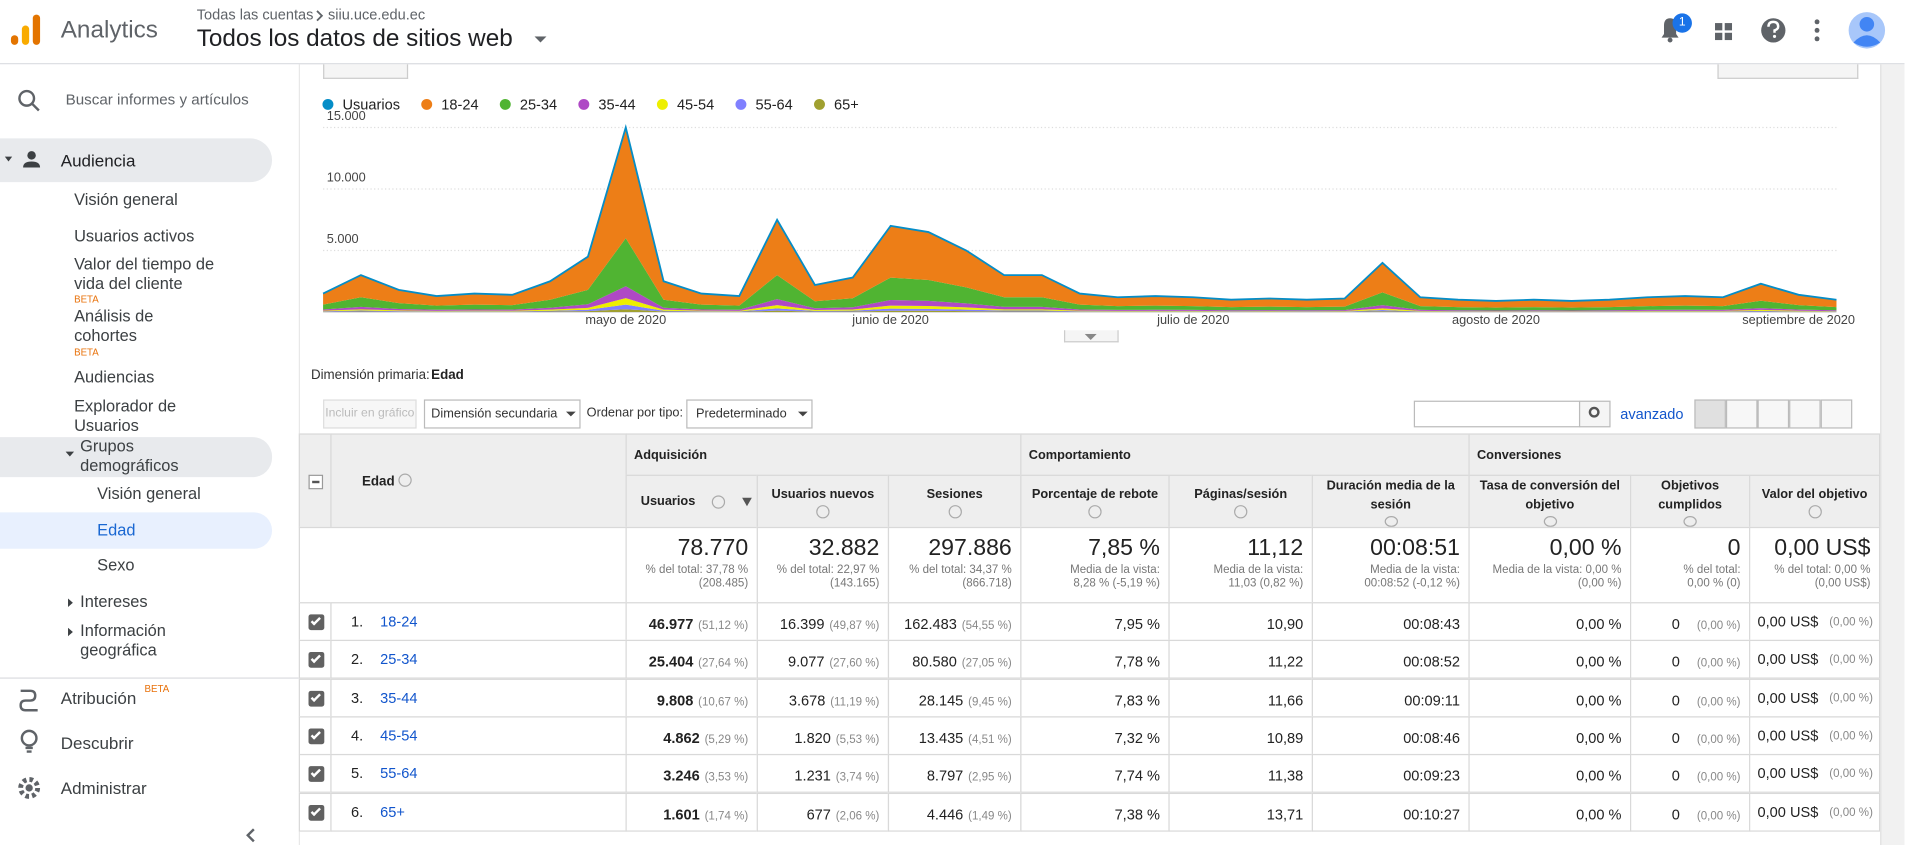  I want to click on cell-value: 00:08:52, so click(1431, 662).